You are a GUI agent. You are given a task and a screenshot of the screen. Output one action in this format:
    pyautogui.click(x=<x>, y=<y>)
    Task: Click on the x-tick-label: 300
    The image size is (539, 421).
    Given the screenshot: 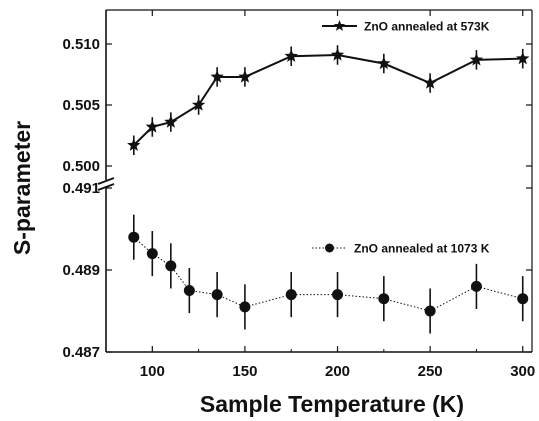 What is the action you would take?
    pyautogui.click(x=522, y=371)
    